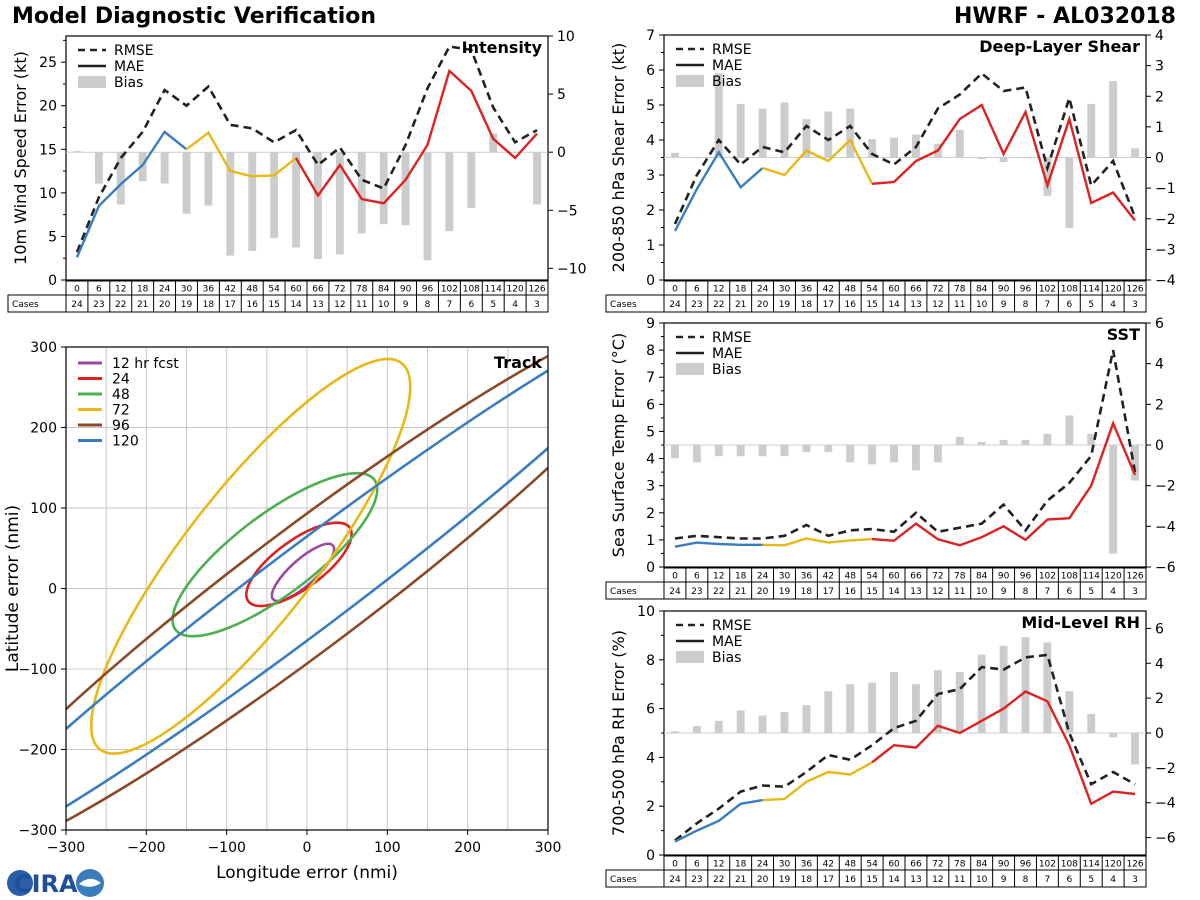  What do you see at coordinates (876, 590) in the screenshot?
I see `sst-cases-row` at bounding box center [876, 590].